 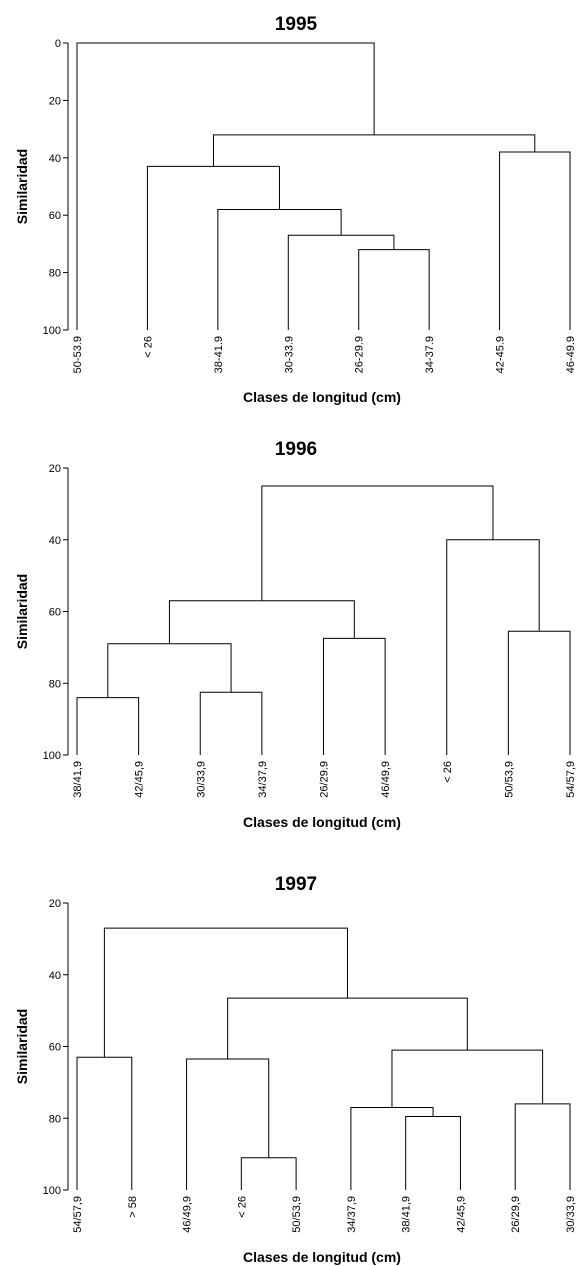 I want to click on leaf-label: 34-37.9, so click(x=430, y=354).